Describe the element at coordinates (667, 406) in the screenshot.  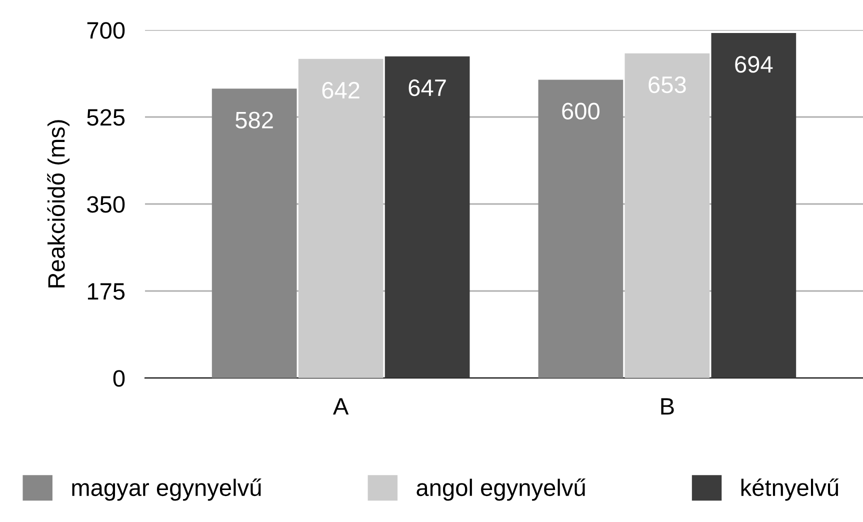
I see `x-tick-label: B` at that location.